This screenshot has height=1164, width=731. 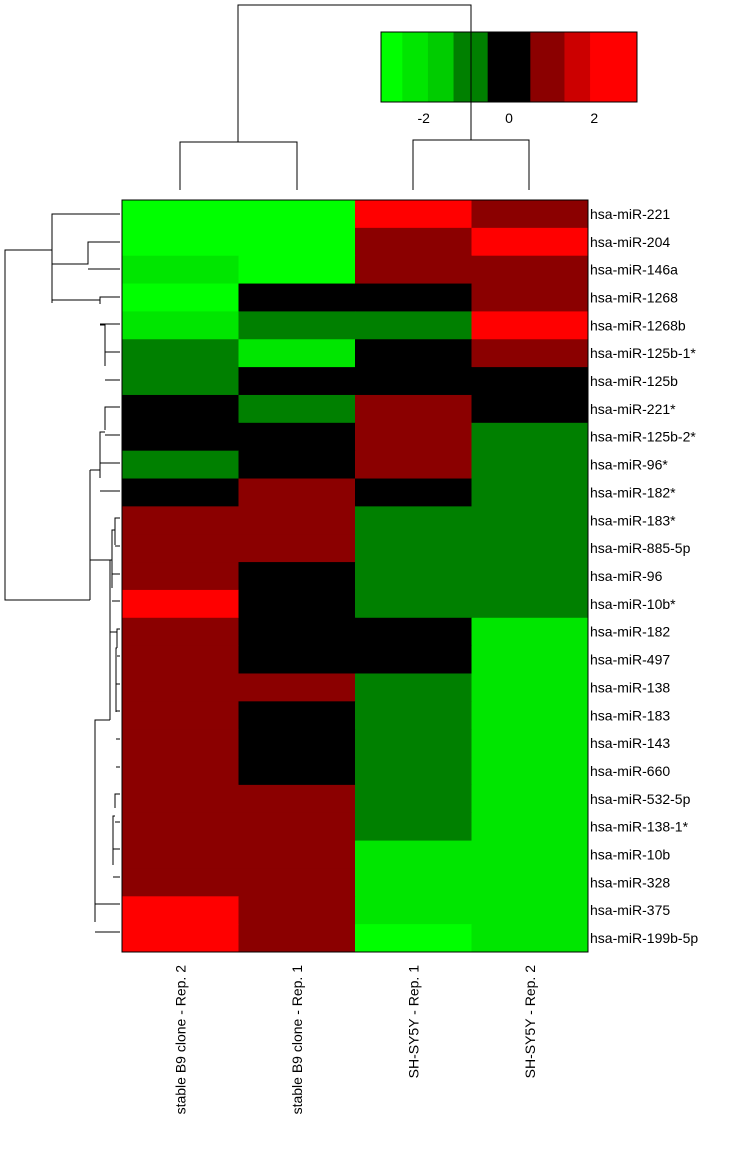 What do you see at coordinates (639, 827) in the screenshot?
I see `row-label: hsa-miR-138-1*` at bounding box center [639, 827].